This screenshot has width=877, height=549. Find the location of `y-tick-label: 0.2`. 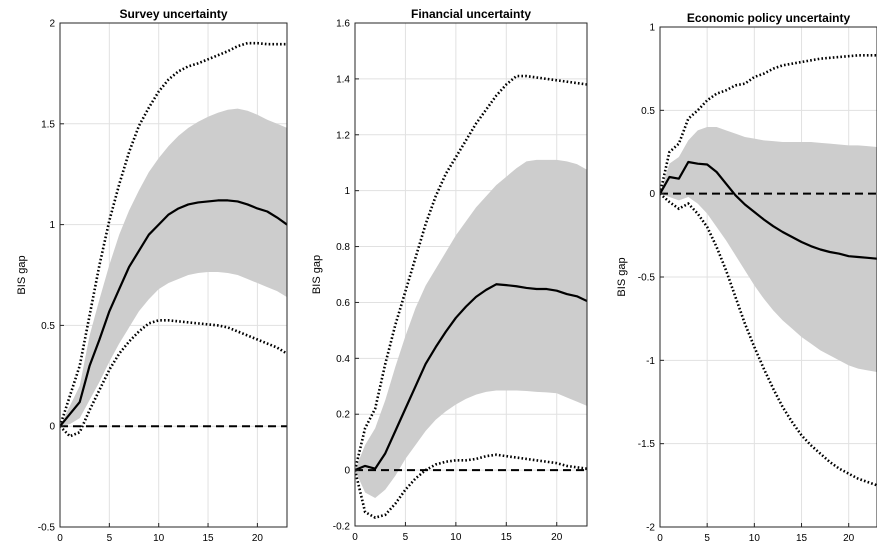

y-tick-label: 0.2 is located at coordinates (343, 415).